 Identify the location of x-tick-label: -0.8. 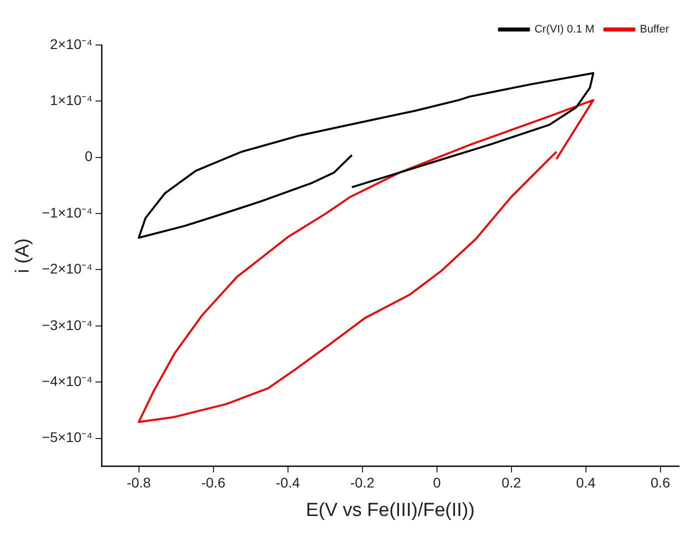
(139, 482).